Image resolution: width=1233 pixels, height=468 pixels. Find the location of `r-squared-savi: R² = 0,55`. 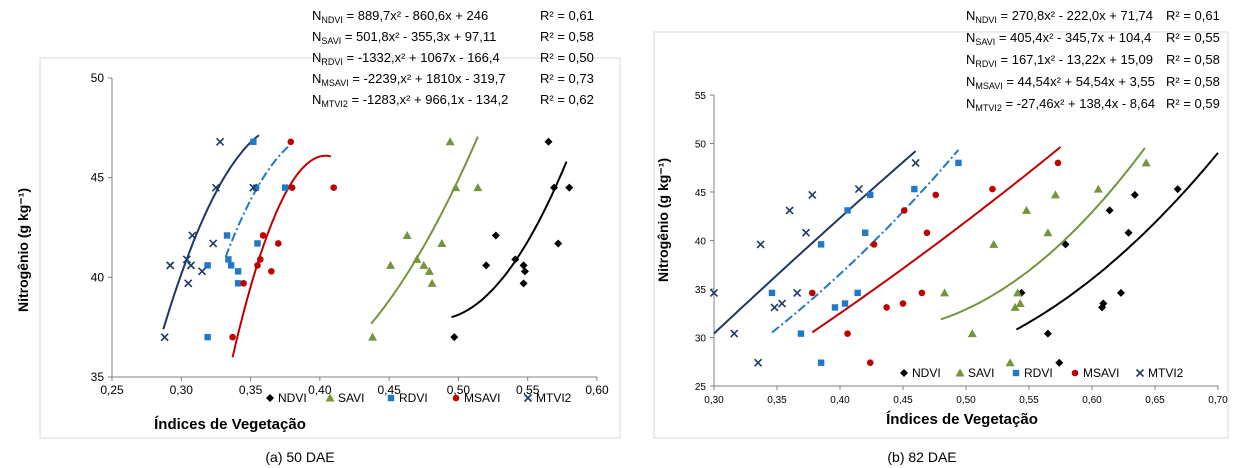

r-squared-savi: R² = 0,55 is located at coordinates (1193, 37).